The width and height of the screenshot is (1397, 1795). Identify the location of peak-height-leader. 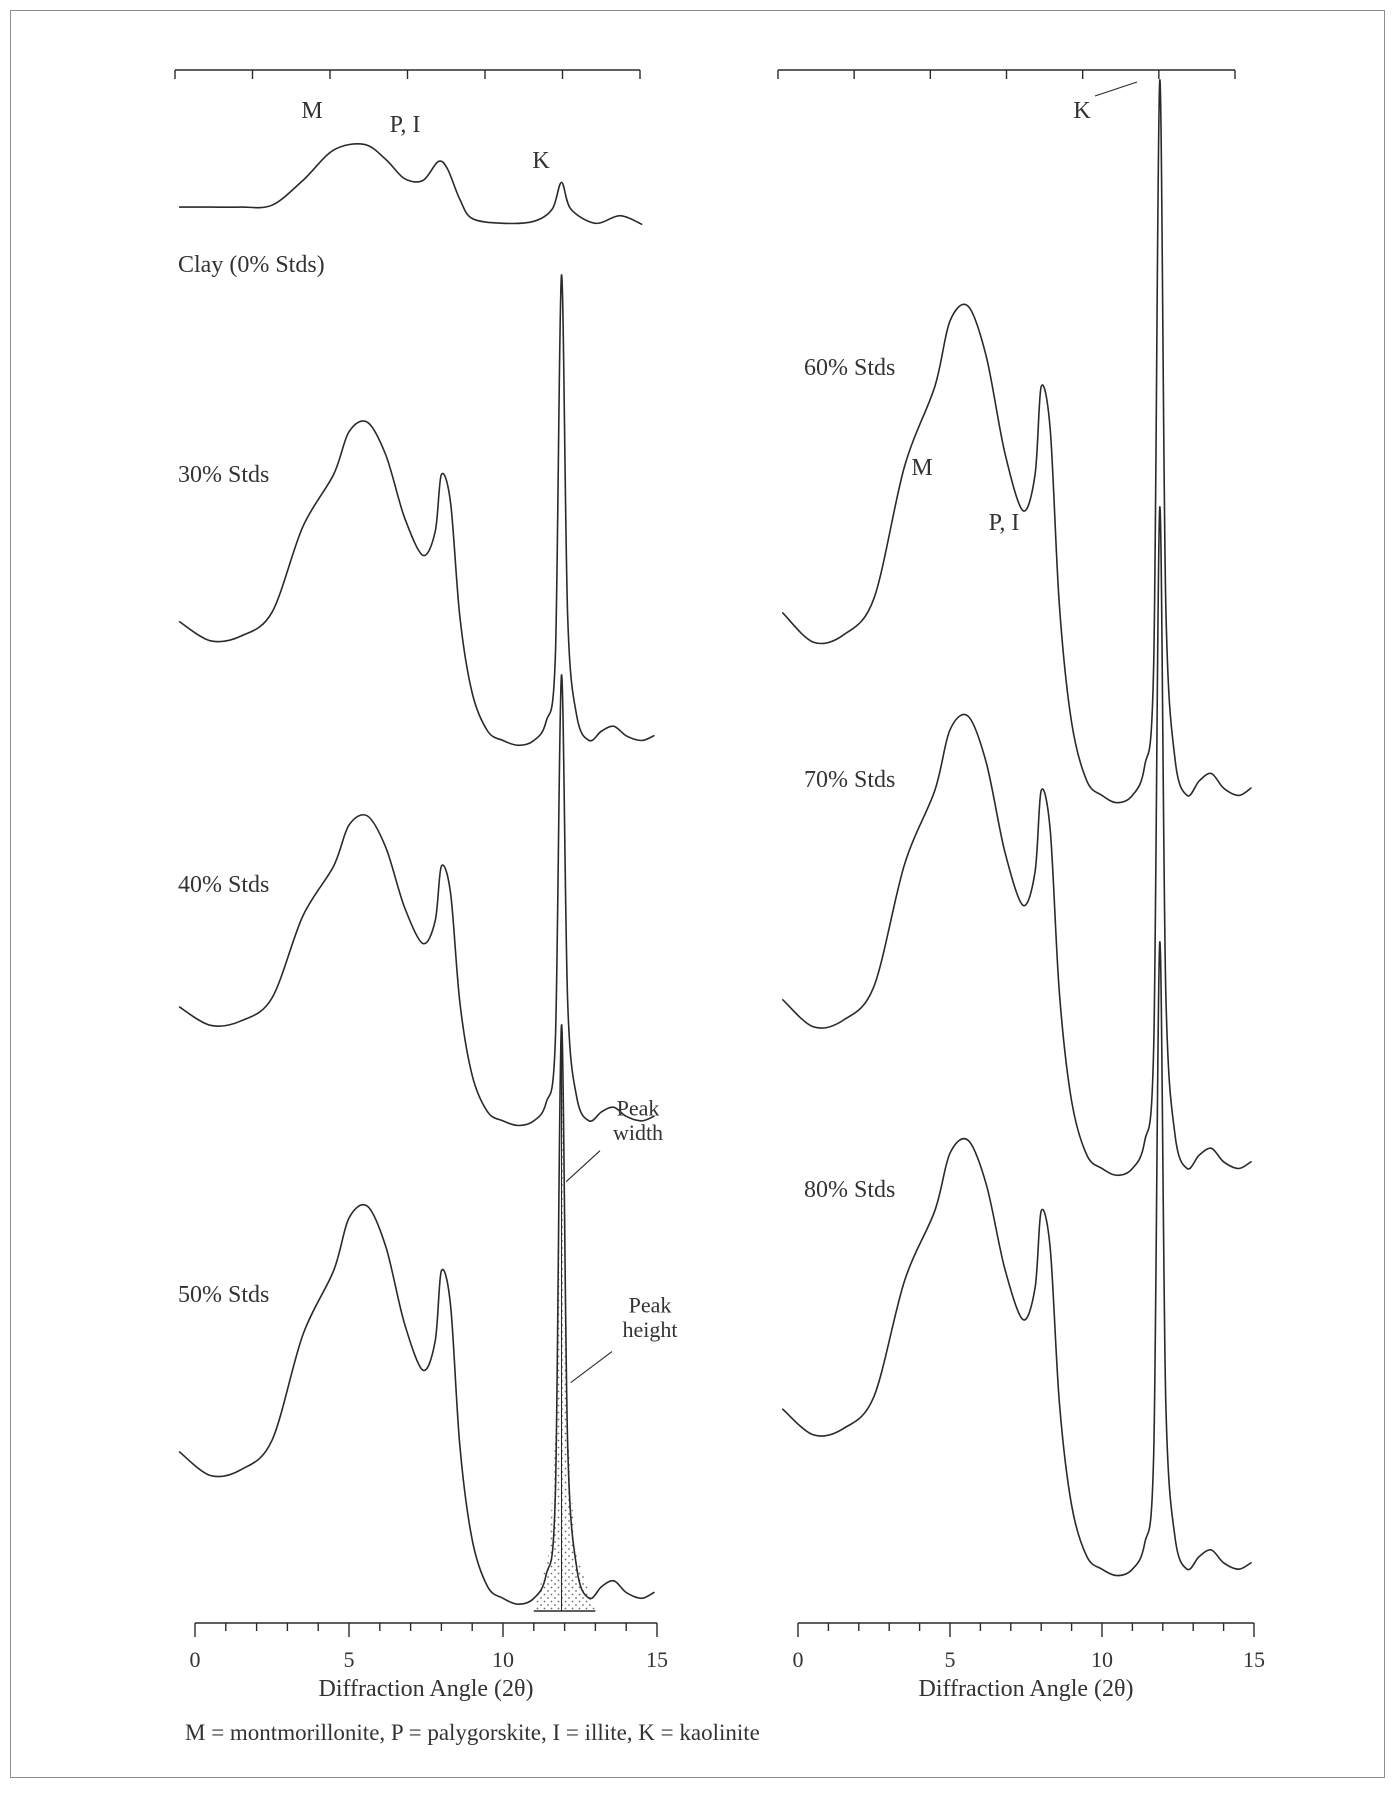
(591, 1367).